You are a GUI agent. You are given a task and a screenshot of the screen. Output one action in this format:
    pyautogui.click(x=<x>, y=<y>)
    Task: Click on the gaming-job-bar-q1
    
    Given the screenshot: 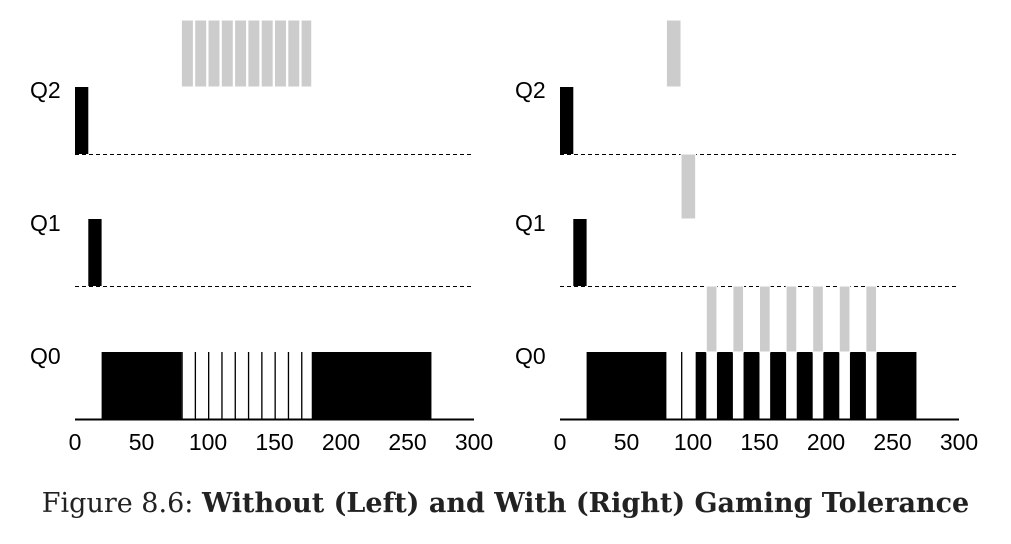 What is the action you would take?
    pyautogui.click(x=688, y=186)
    